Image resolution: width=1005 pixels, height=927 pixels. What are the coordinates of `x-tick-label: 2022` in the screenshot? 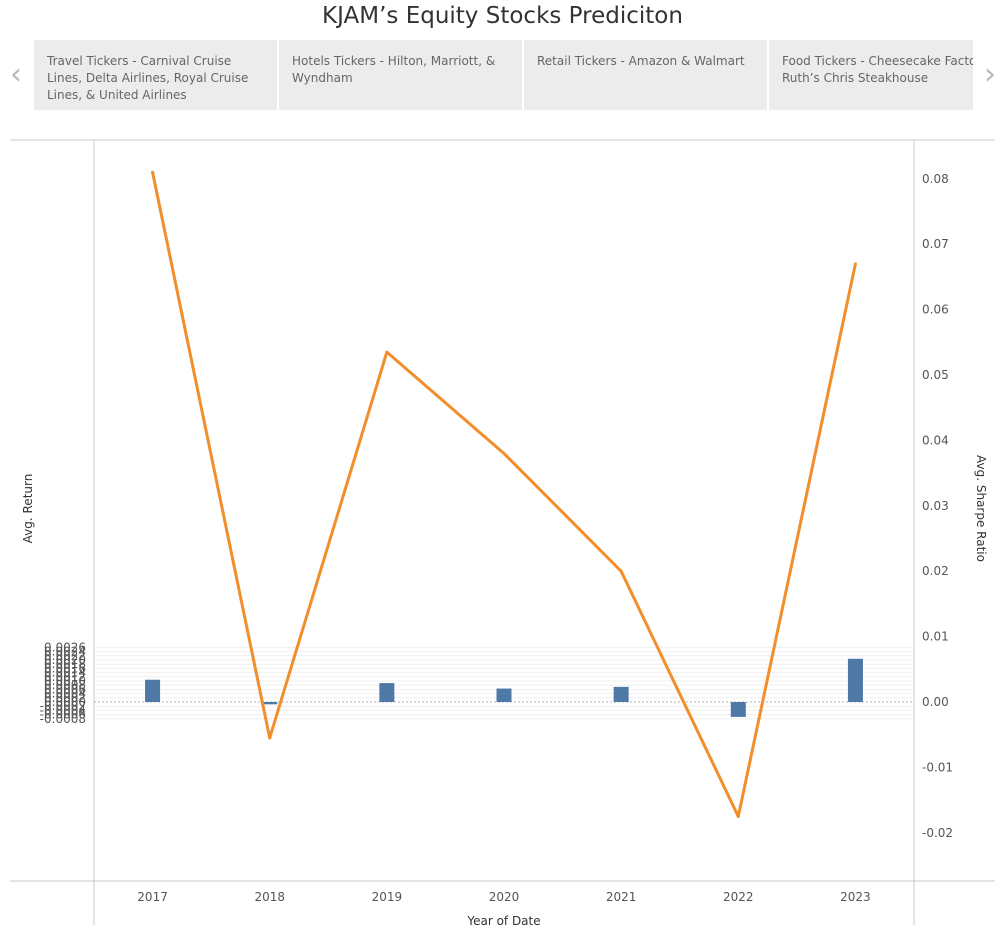 It's located at (738, 897).